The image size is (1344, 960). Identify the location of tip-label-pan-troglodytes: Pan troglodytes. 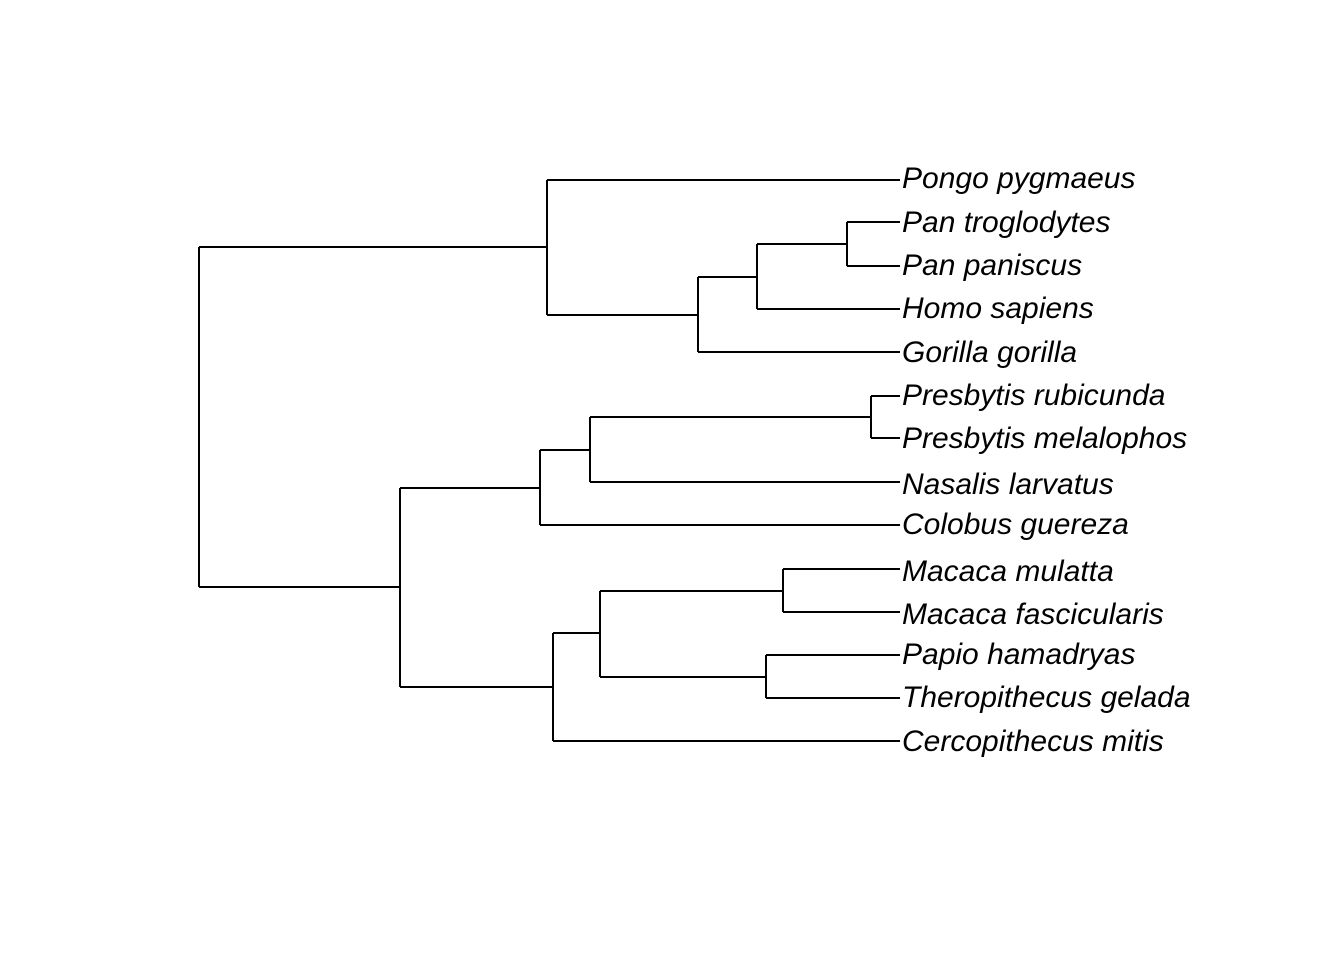
(1006, 222).